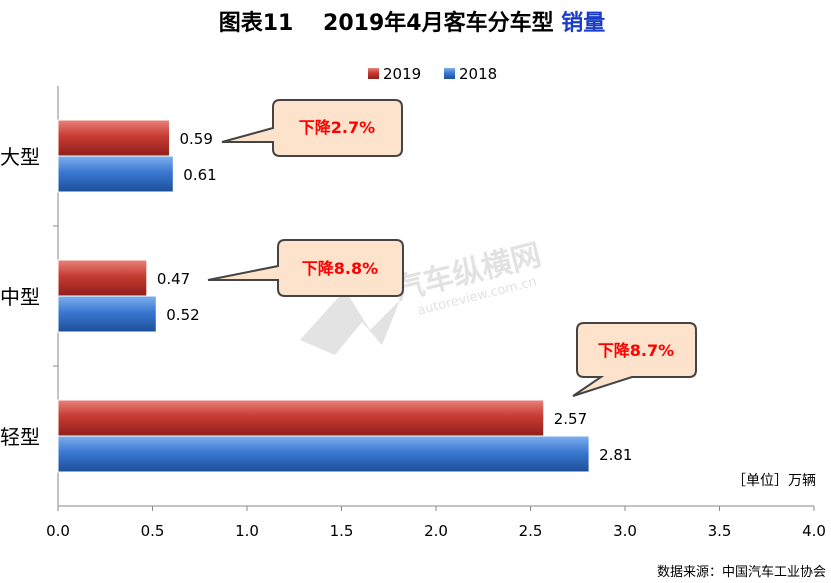 The height and width of the screenshot is (583, 831). I want to click on chart-title-highlight: 销量, so click(583, 23).